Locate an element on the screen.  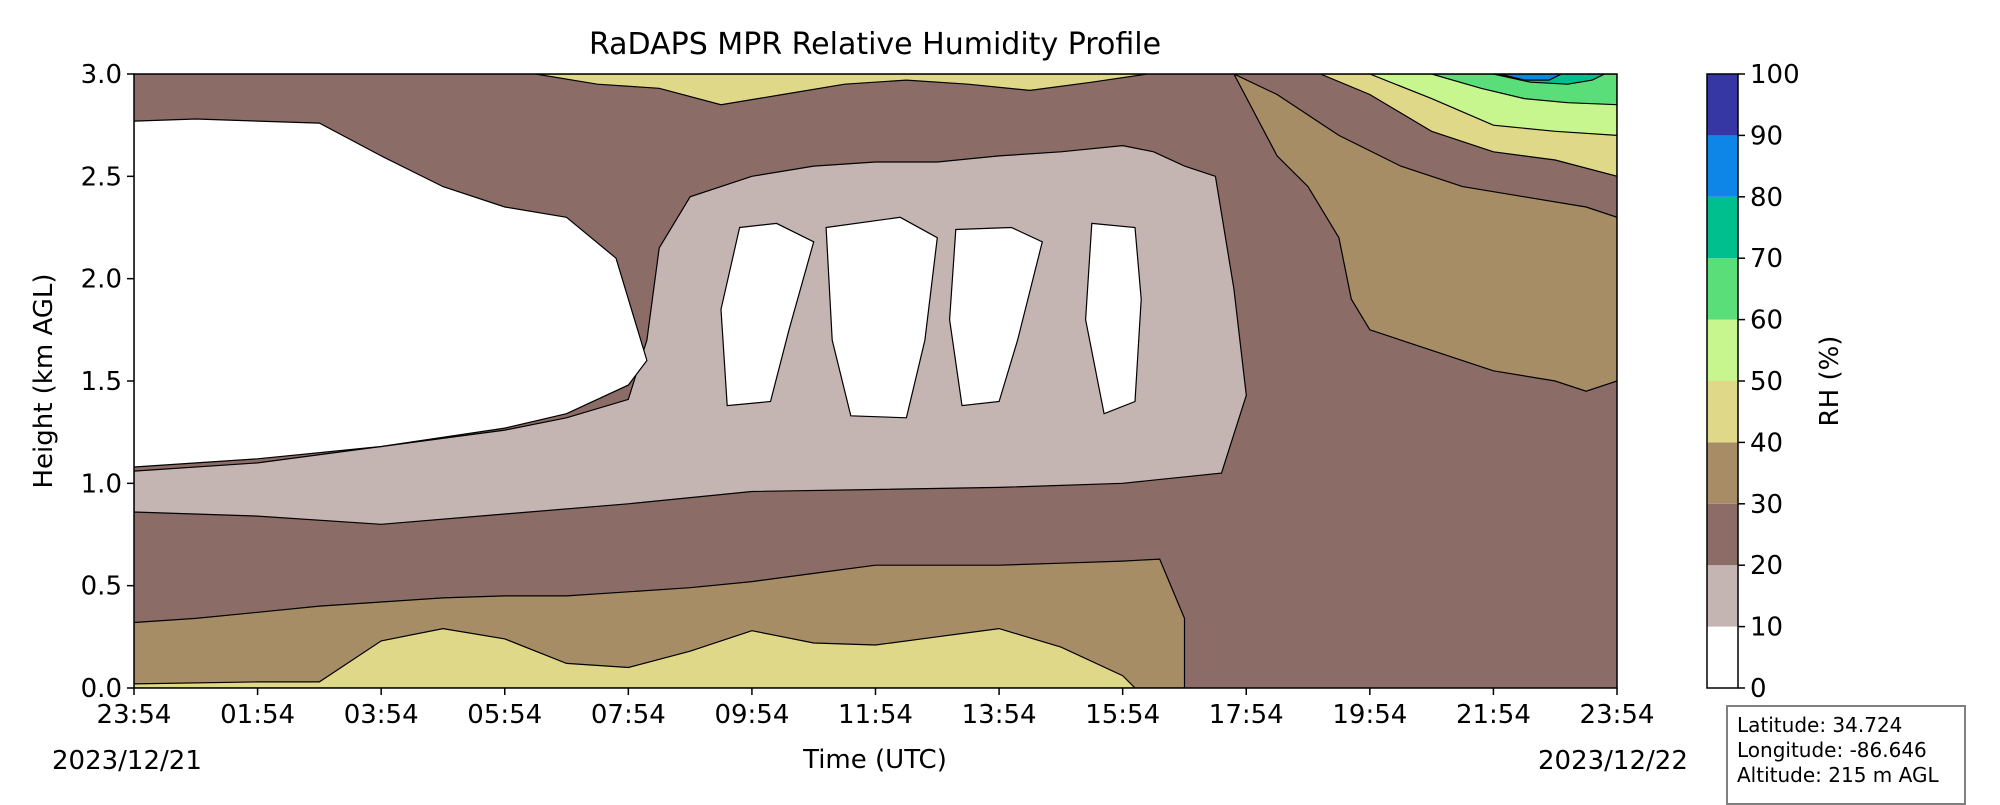
chart-title: RaDAPS MPR Relative Humidity Profile is located at coordinates (875, 44).